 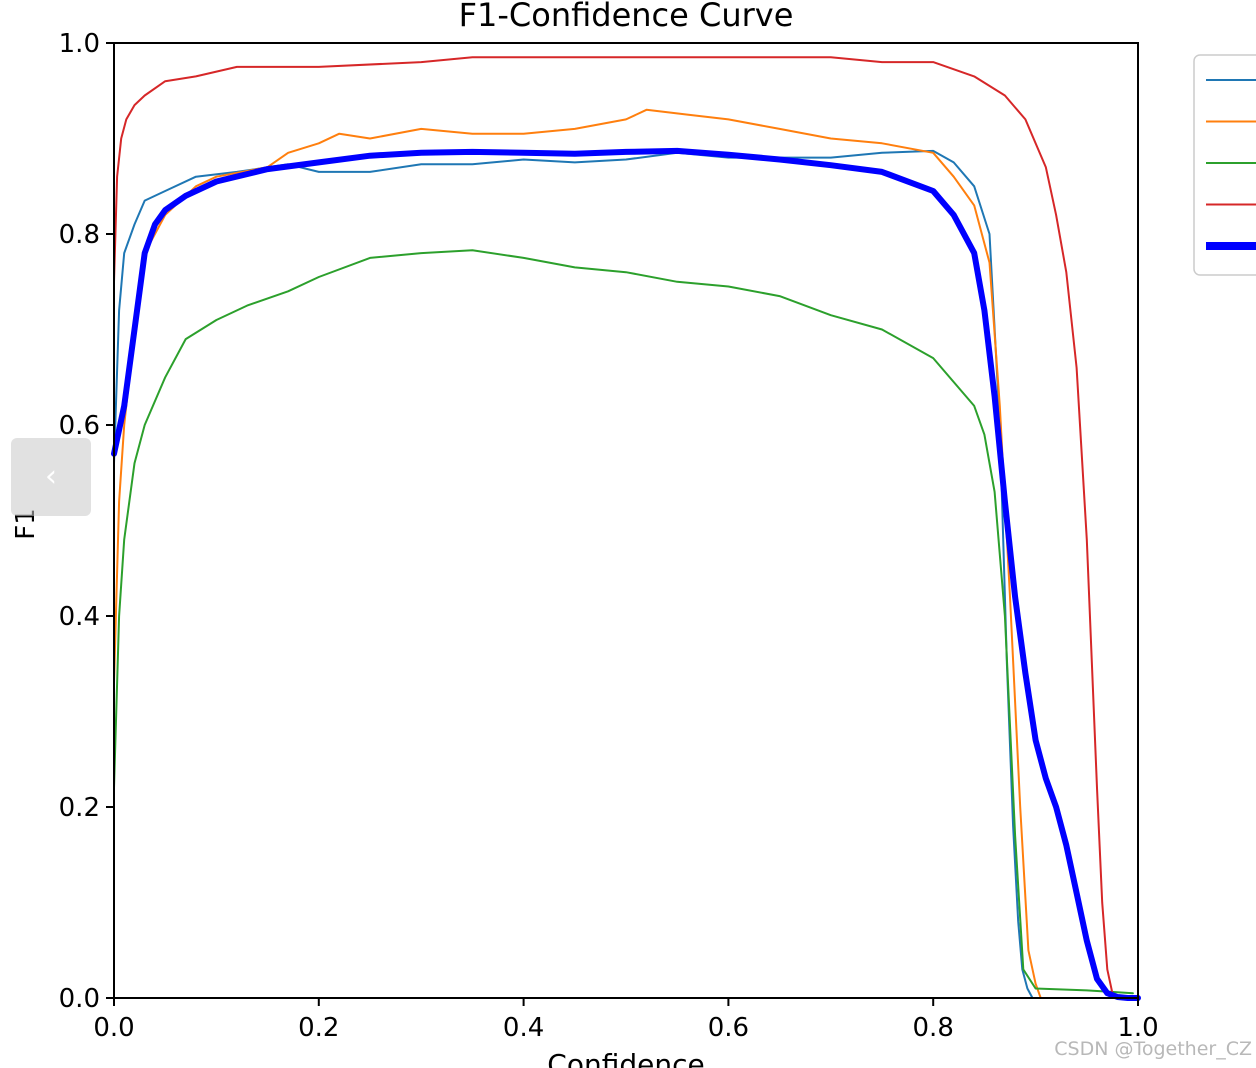 I want to click on y-tick-label: 1.0, so click(x=79, y=44).